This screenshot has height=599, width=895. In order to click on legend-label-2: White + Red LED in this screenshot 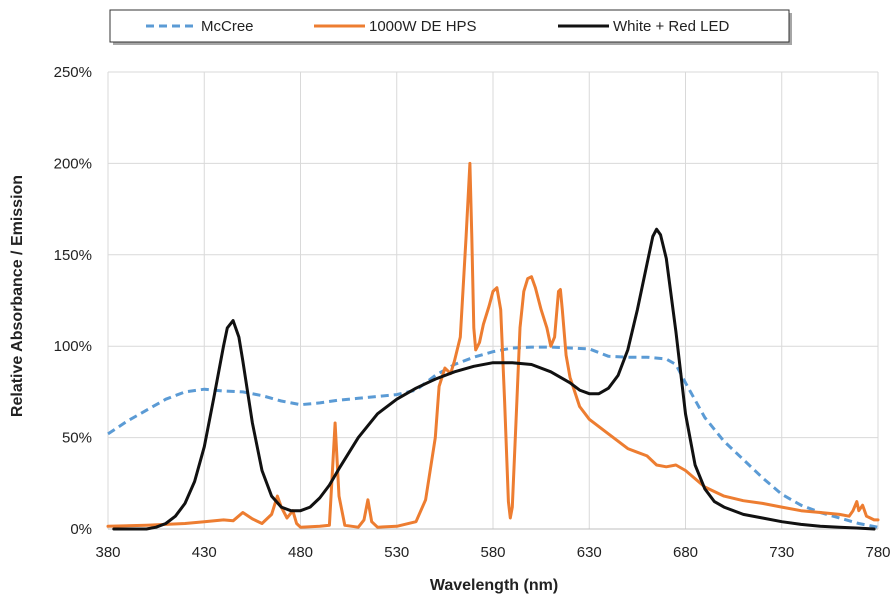, I will do `click(671, 26)`.